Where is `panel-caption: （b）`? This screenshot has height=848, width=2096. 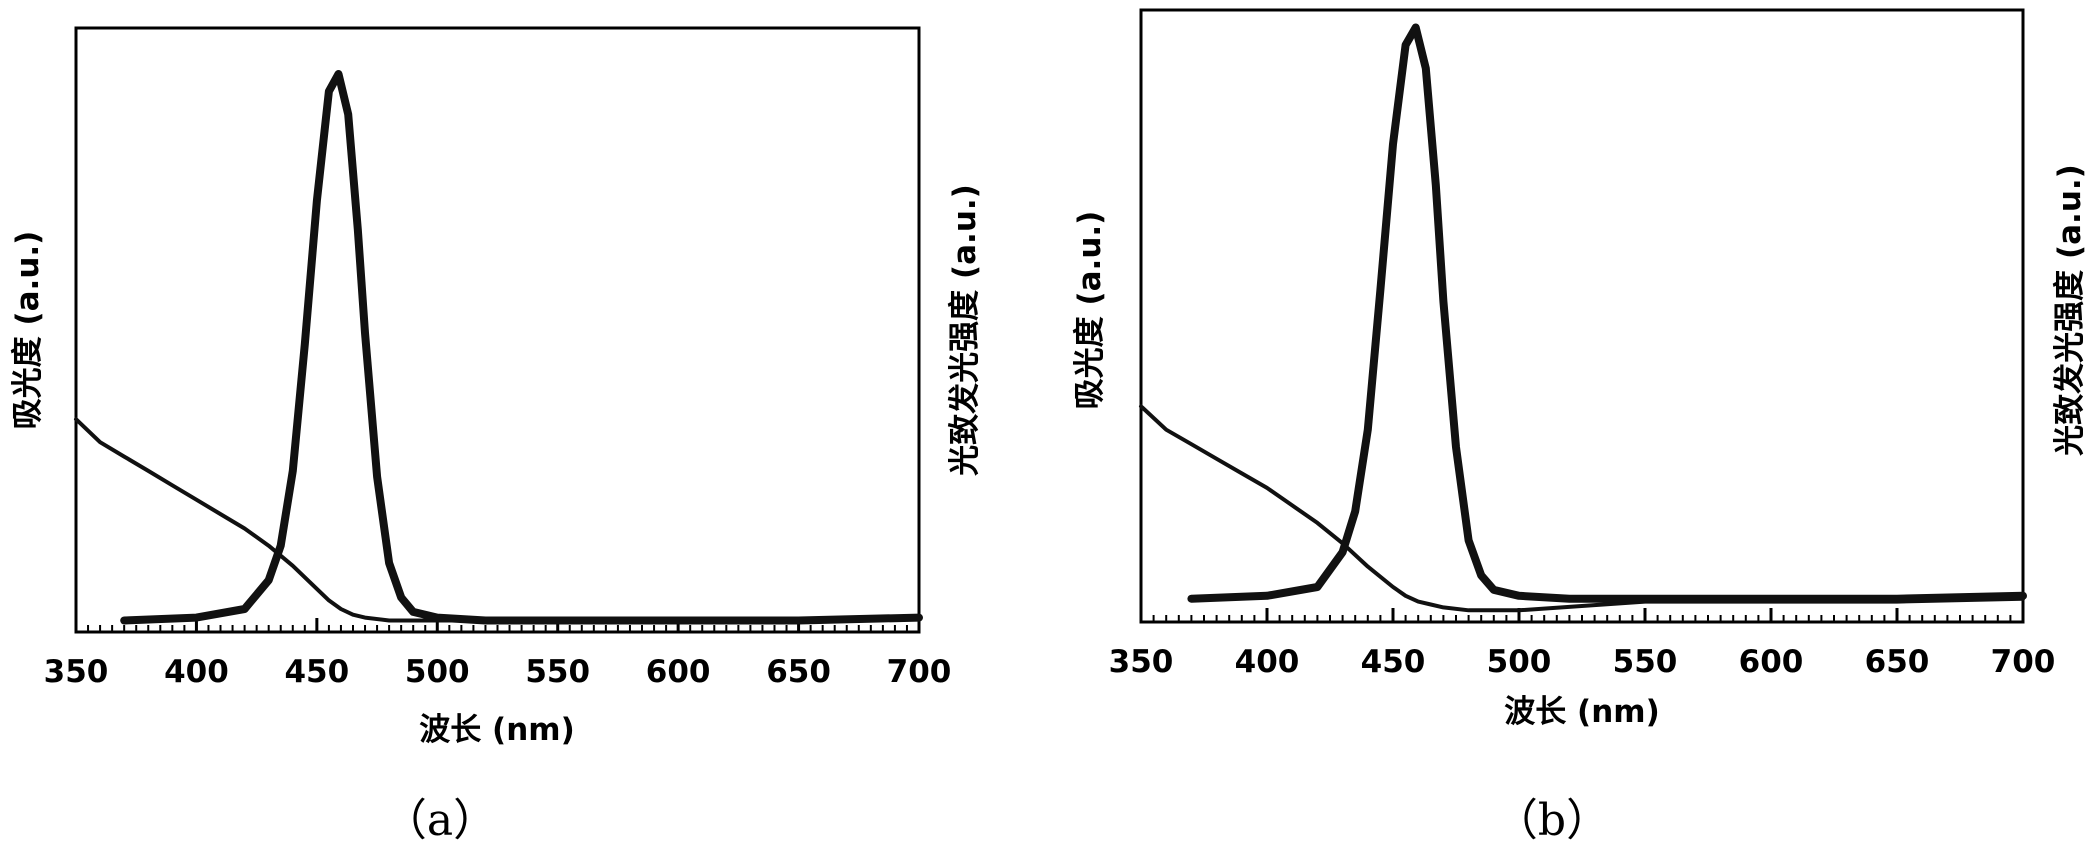
panel-caption: （b） is located at coordinates (1552, 820).